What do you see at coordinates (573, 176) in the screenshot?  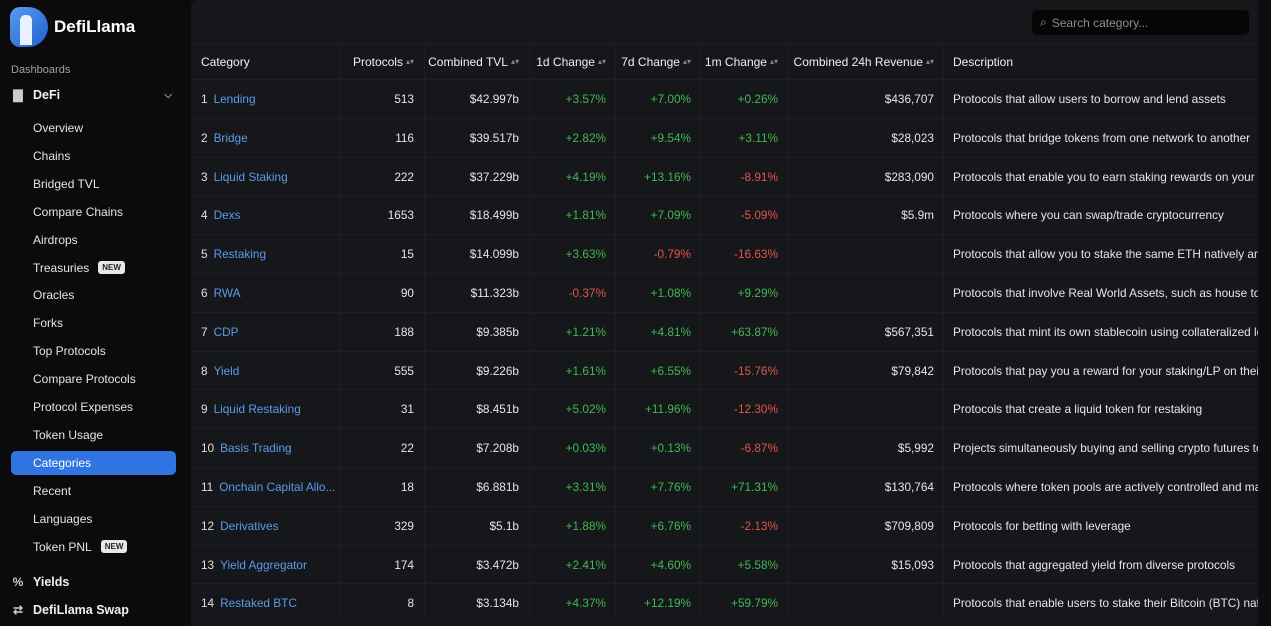 I see `change-1d-cell: +4.19%` at bounding box center [573, 176].